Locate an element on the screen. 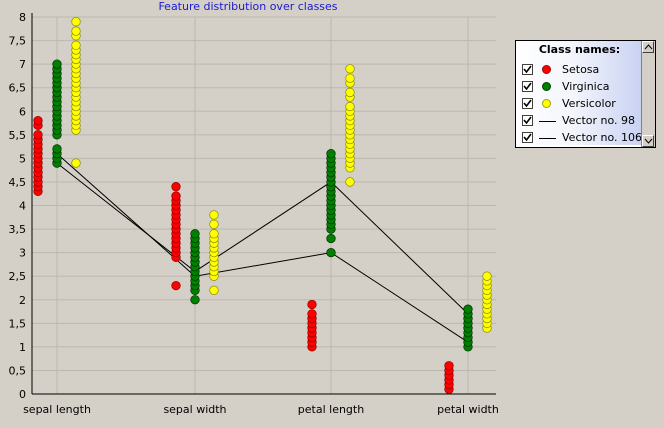 Image resolution: width=664 pixels, height=428 pixels. legend-label-setosa: Setosa is located at coordinates (581, 69).